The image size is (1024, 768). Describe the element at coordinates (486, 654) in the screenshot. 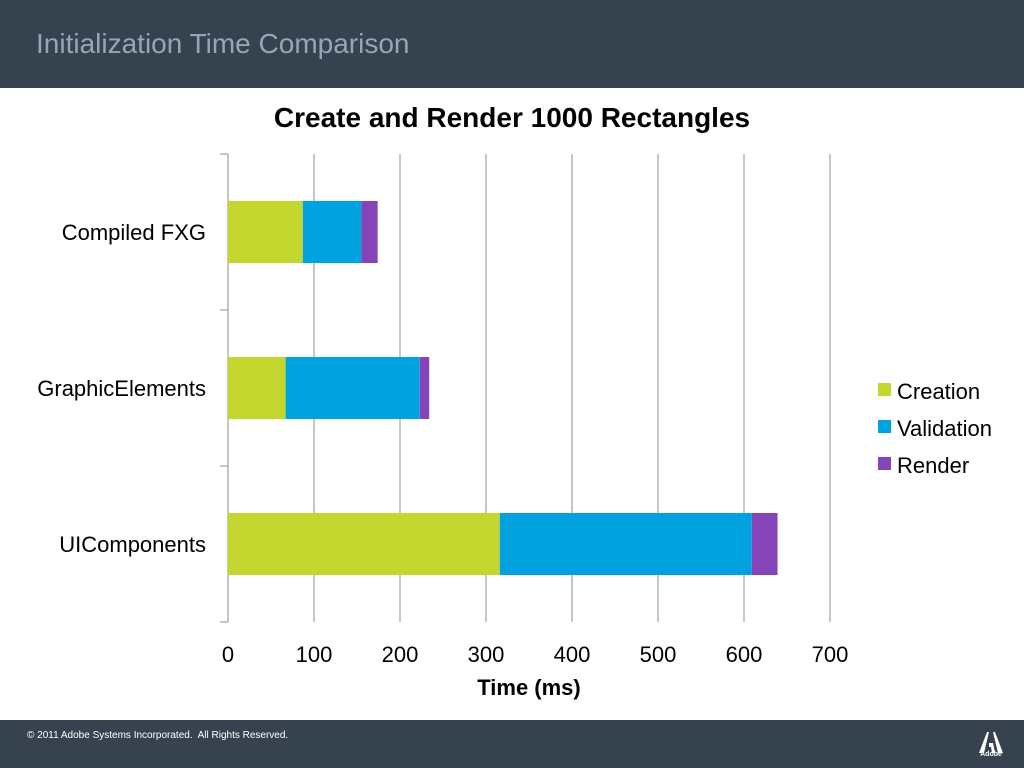

I see `x-tick-label: 300` at that location.